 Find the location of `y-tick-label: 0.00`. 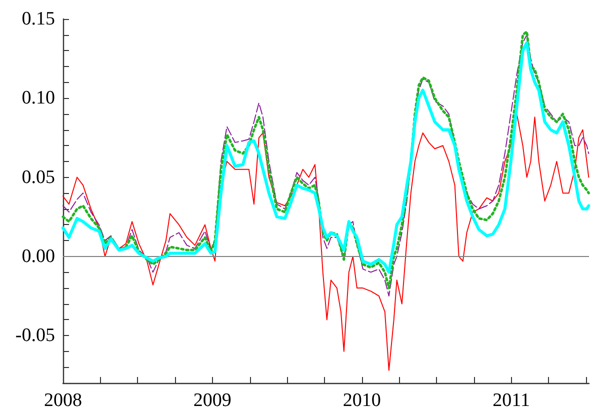

y-tick-label: 0.00 is located at coordinates (38, 256).